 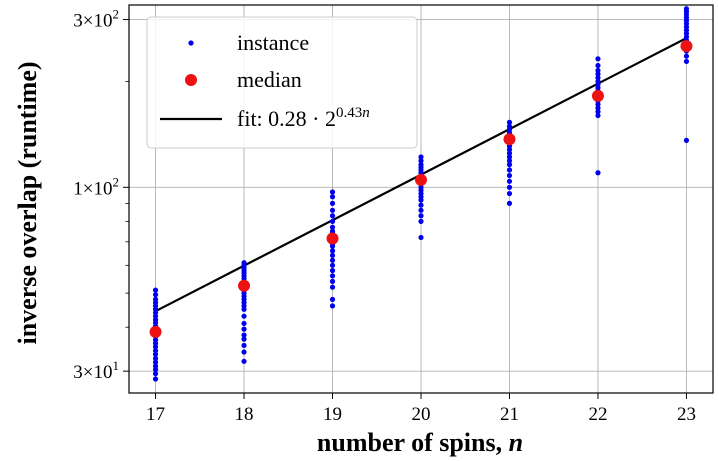 I want to click on legend-instance-label: instance, so click(x=273, y=42).